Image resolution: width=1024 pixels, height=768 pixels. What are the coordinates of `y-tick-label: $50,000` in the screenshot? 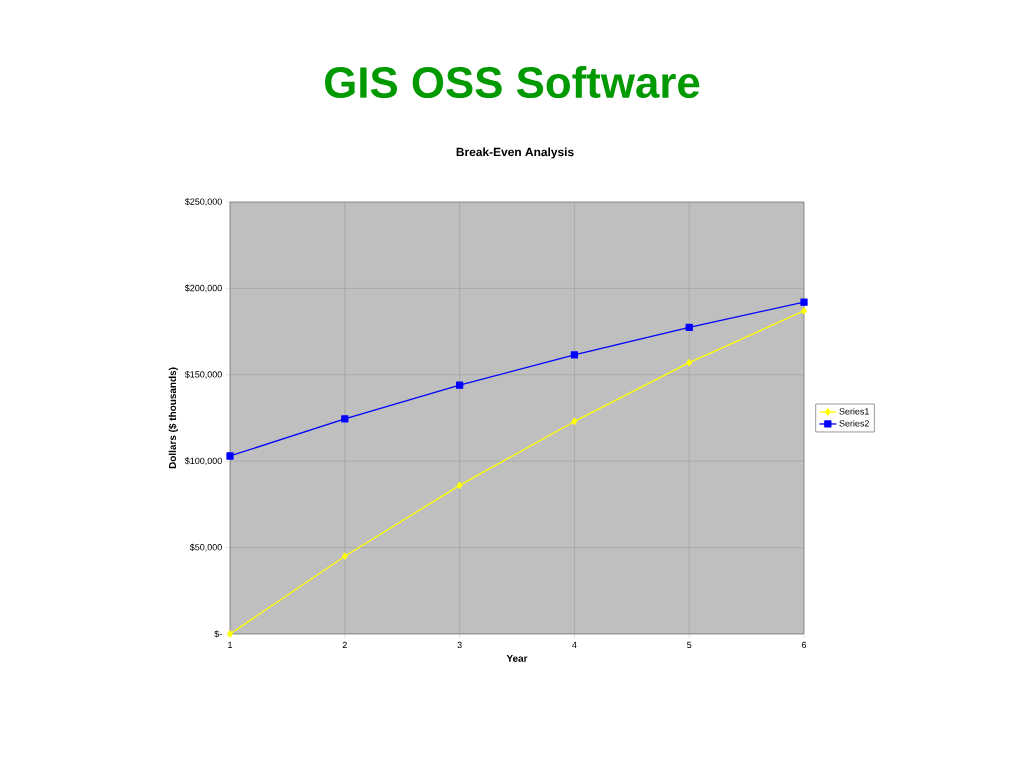 It's located at (205, 547).